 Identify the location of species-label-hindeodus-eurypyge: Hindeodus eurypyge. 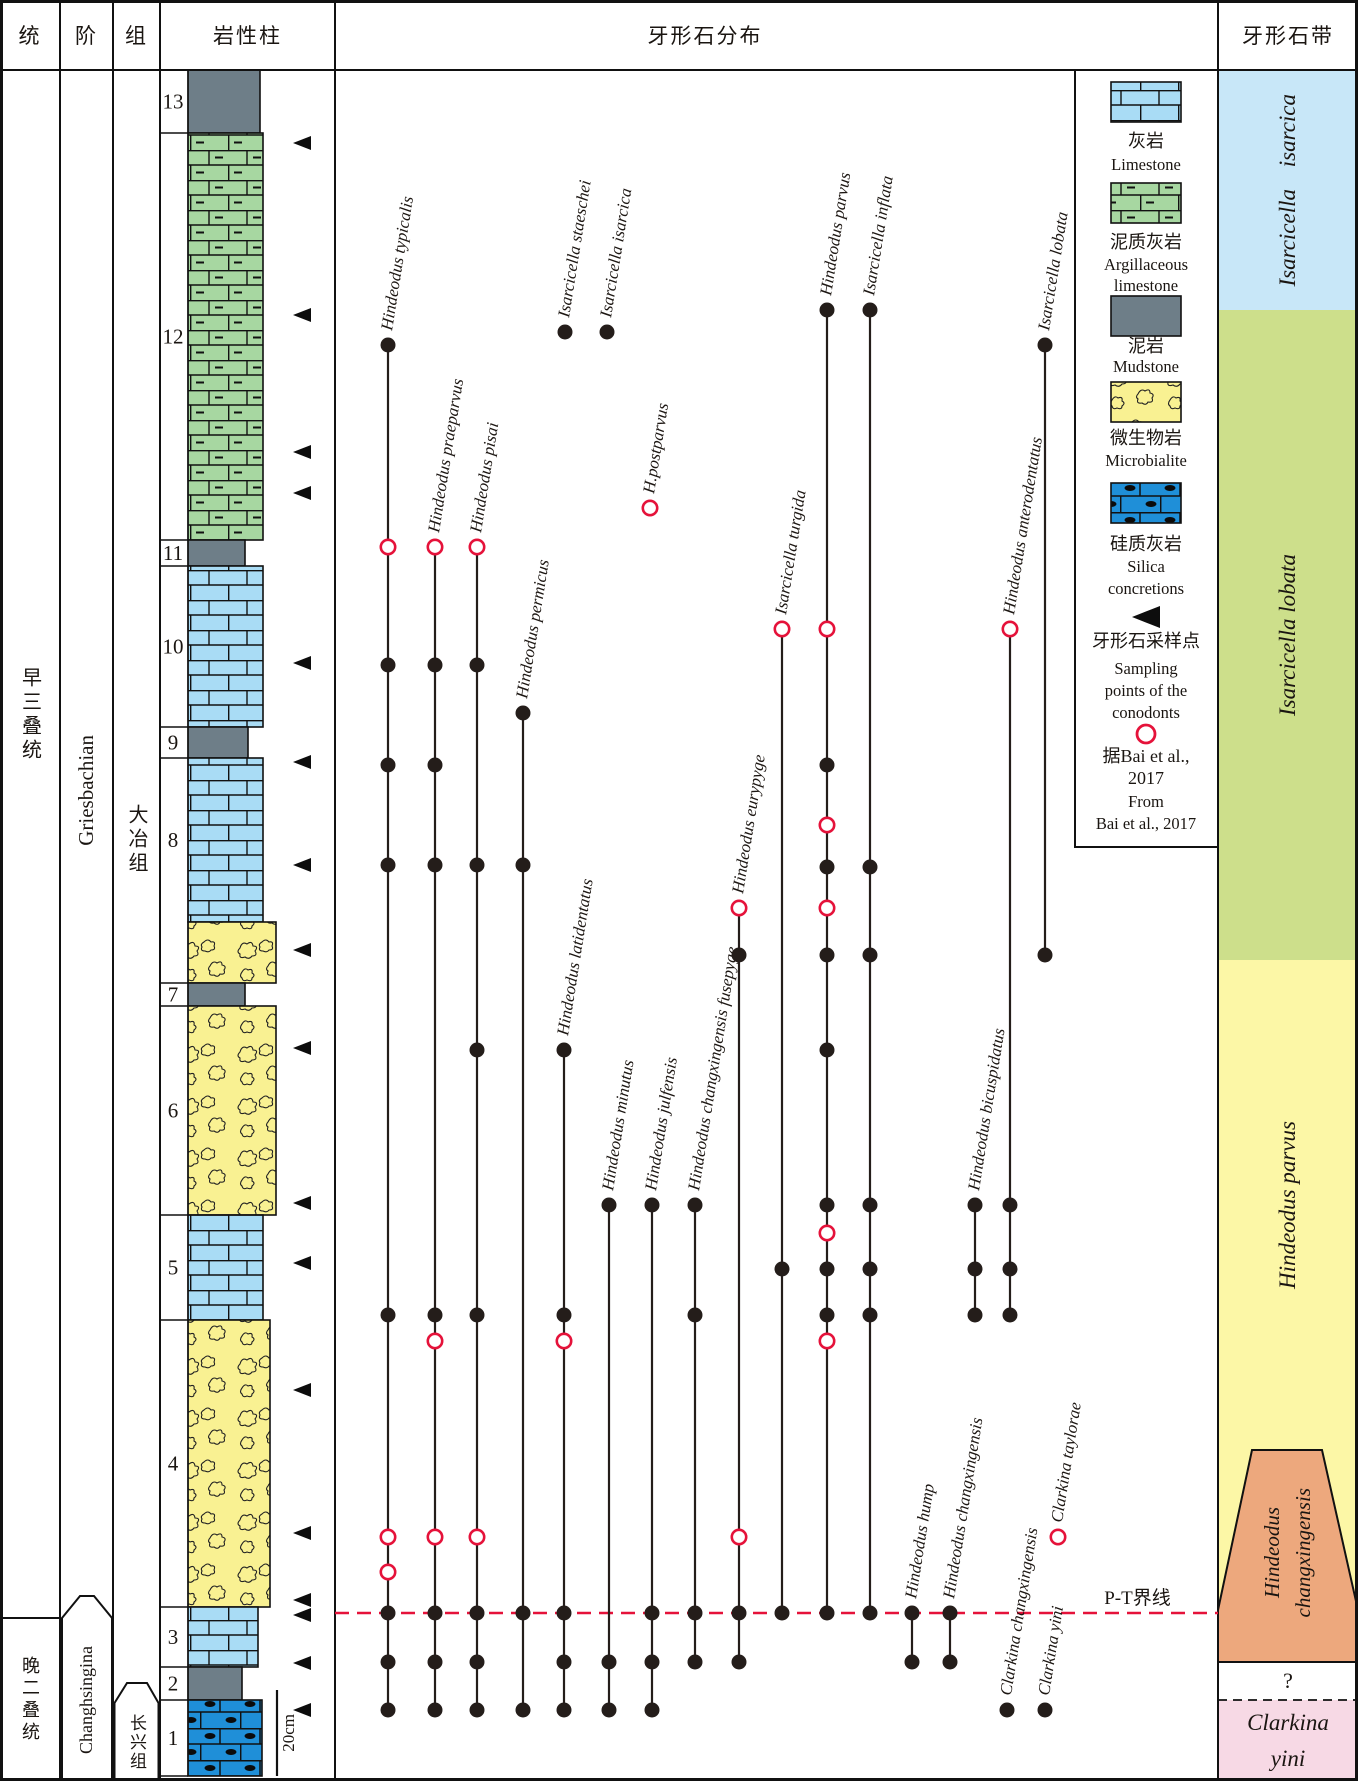
(748, 824).